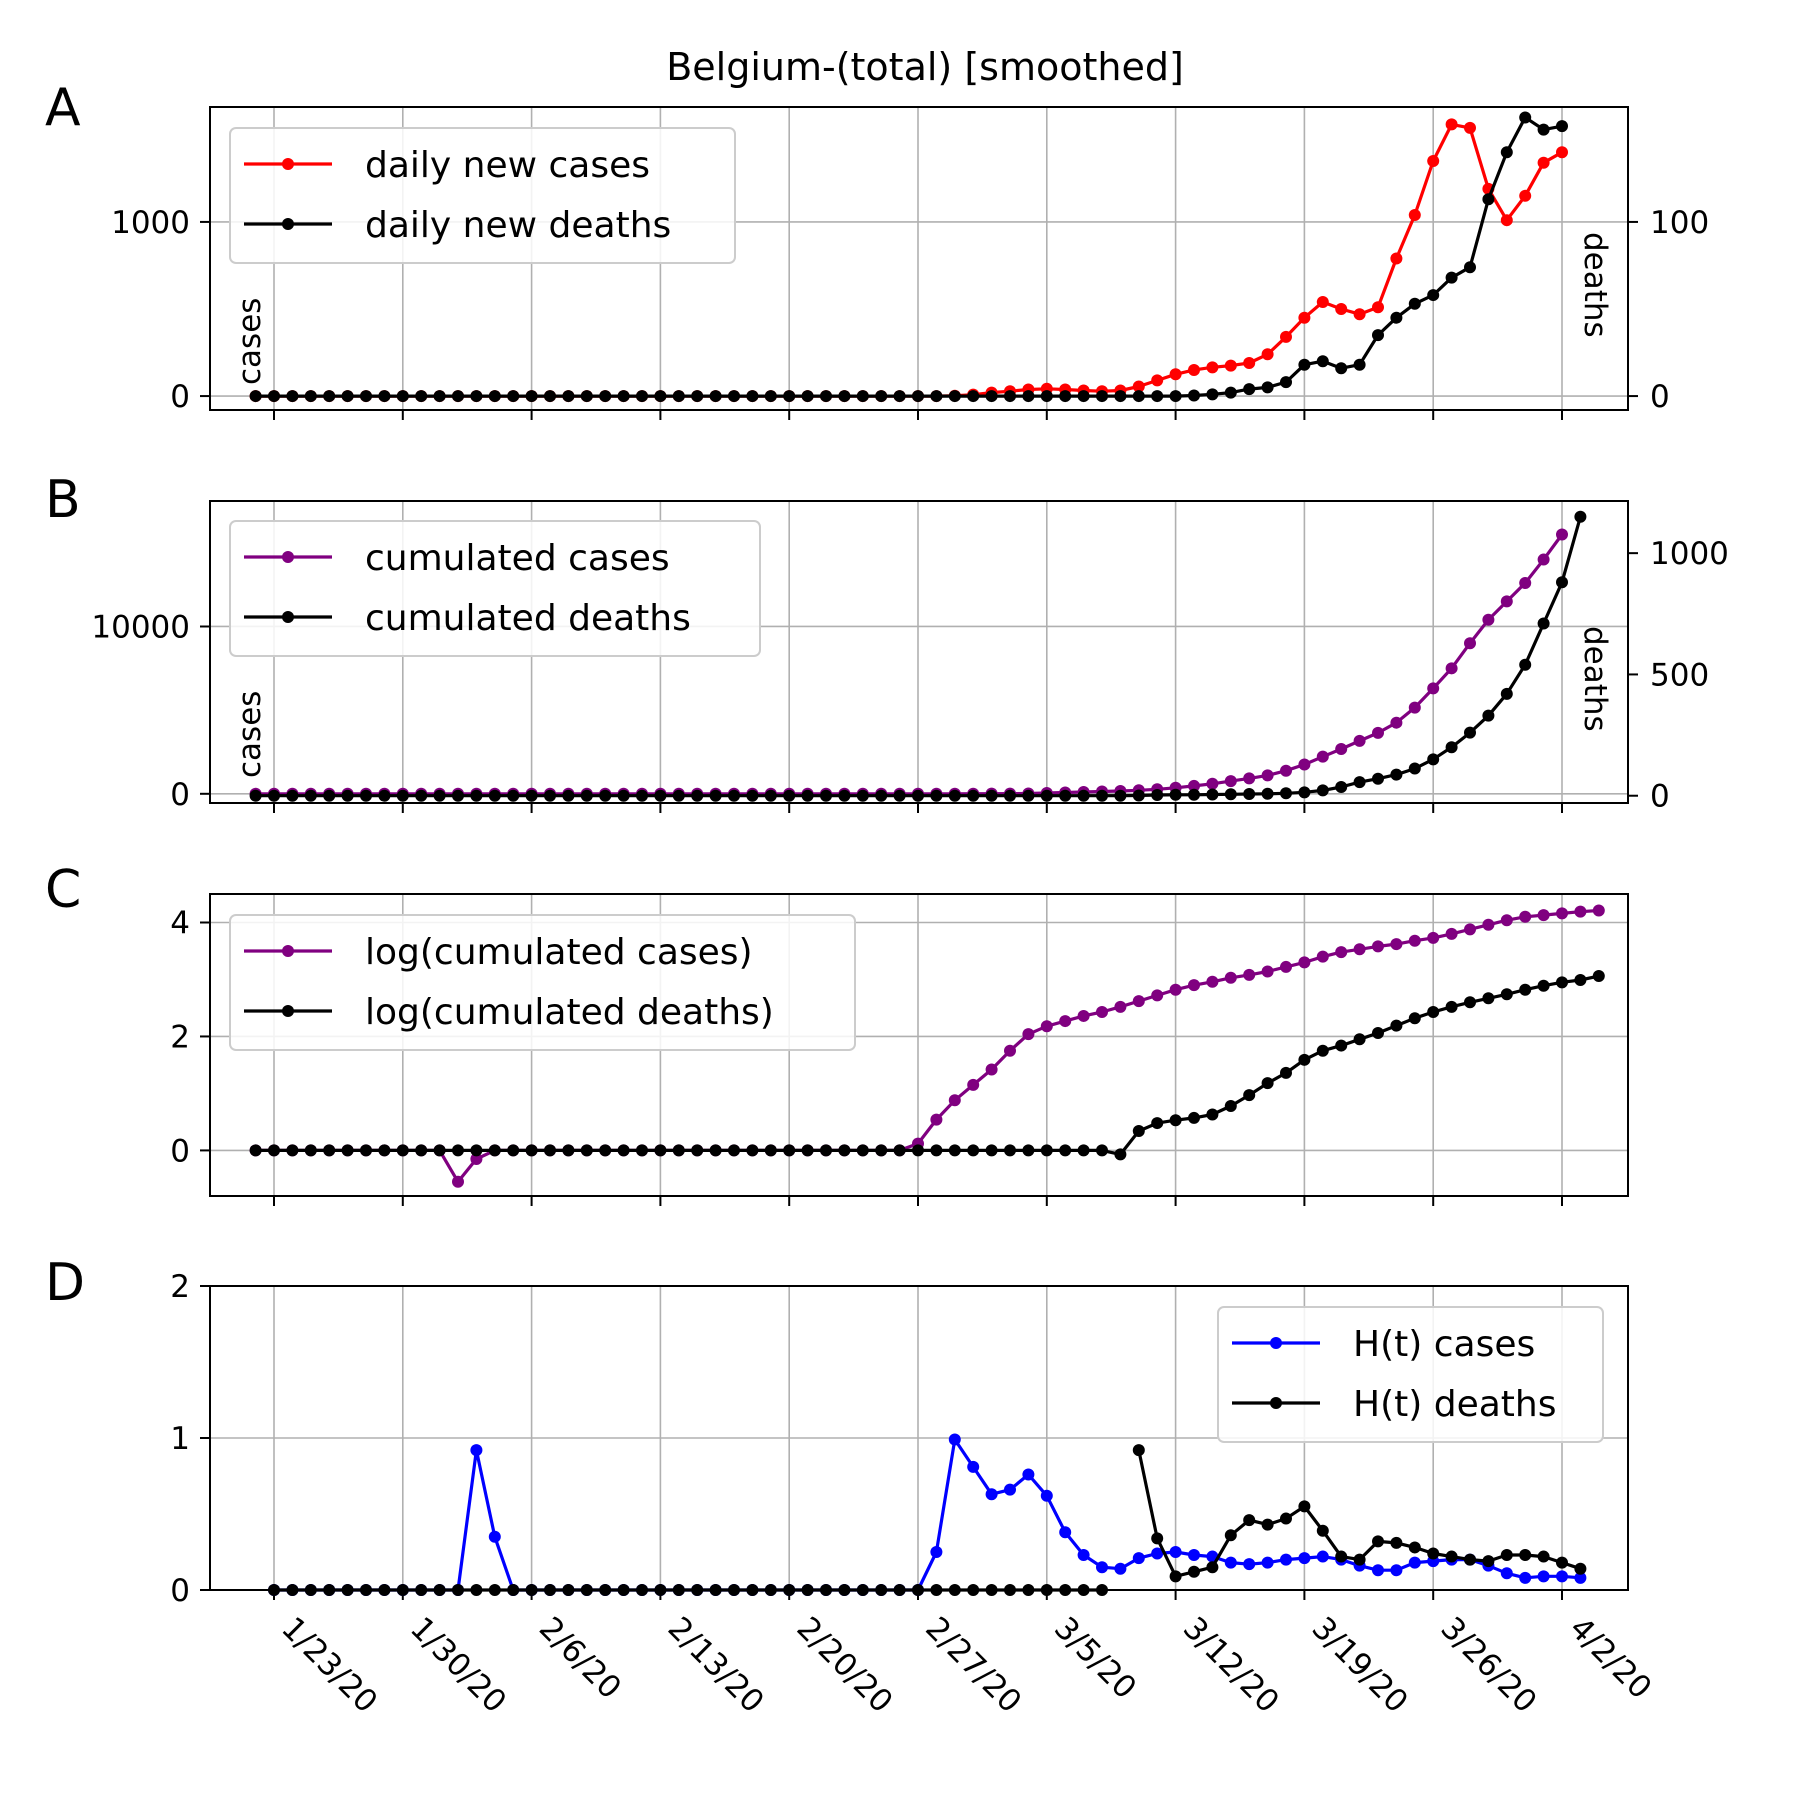 This screenshot has width=1800, height=1800. Describe the element at coordinates (569, 1012) in the screenshot. I see `legend-label: log(cumulated deaths)` at that location.